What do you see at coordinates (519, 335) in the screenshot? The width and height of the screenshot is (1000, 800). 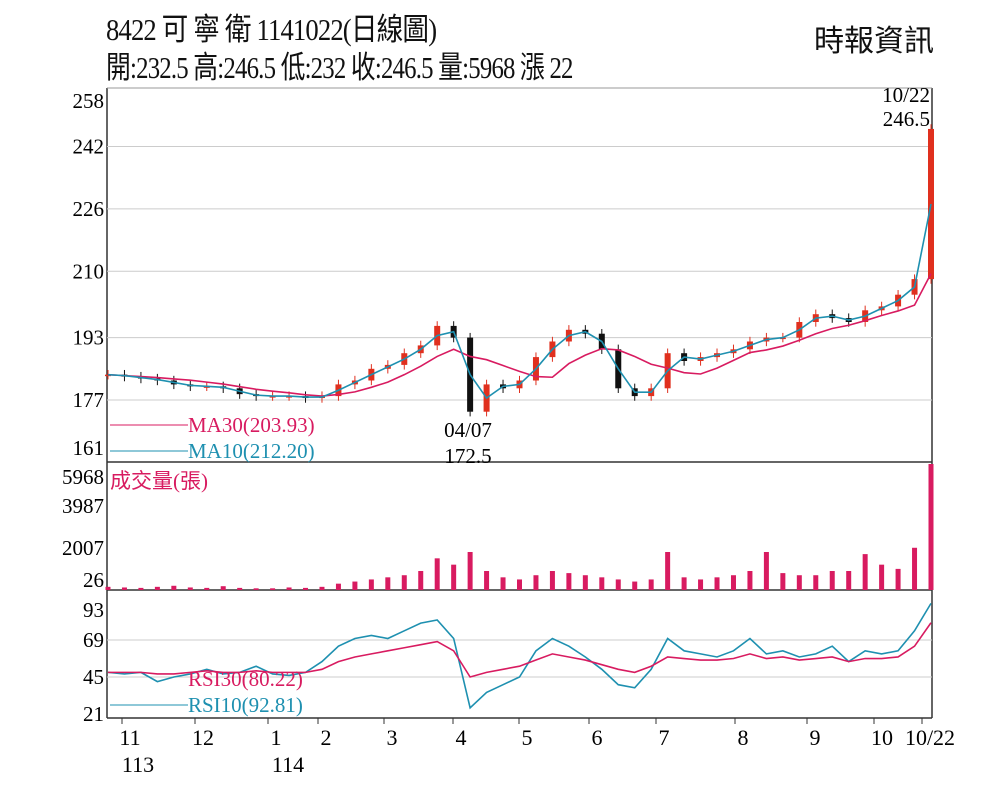 I see `ma30-line` at bounding box center [519, 335].